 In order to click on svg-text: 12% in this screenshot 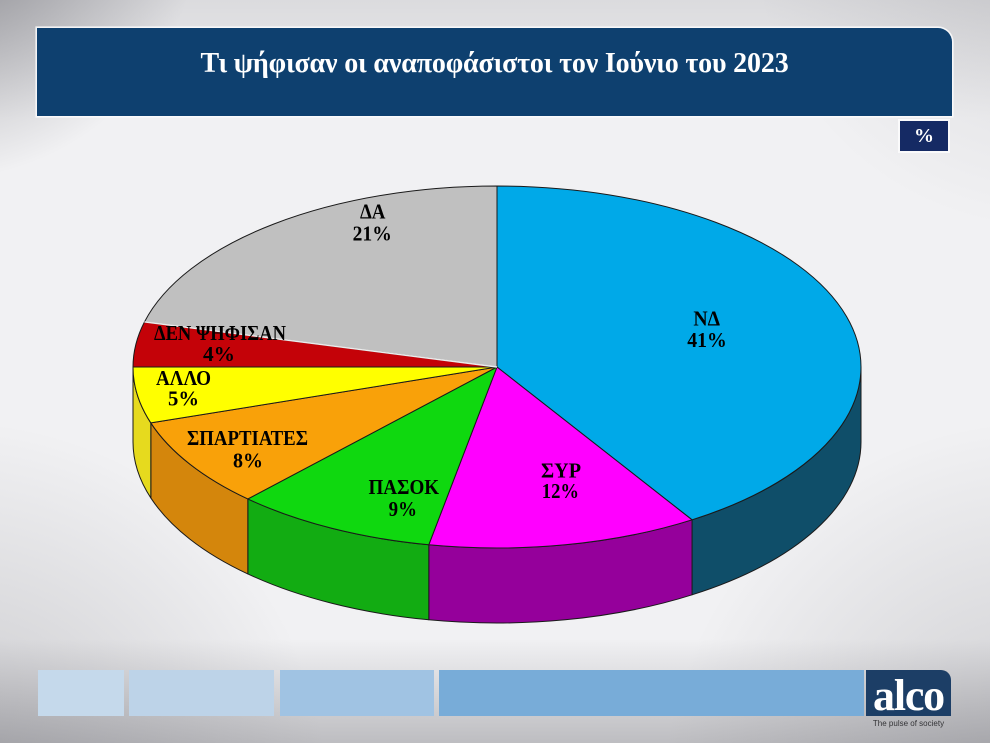, I will do `click(560, 491)`.